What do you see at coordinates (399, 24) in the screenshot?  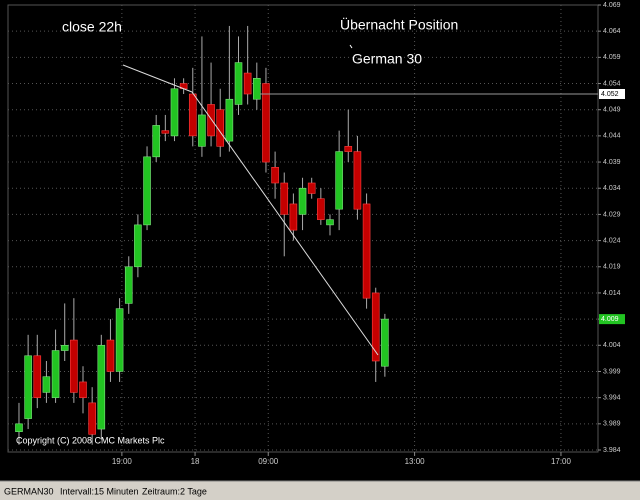 I see `annotation: Übernacht Position` at bounding box center [399, 24].